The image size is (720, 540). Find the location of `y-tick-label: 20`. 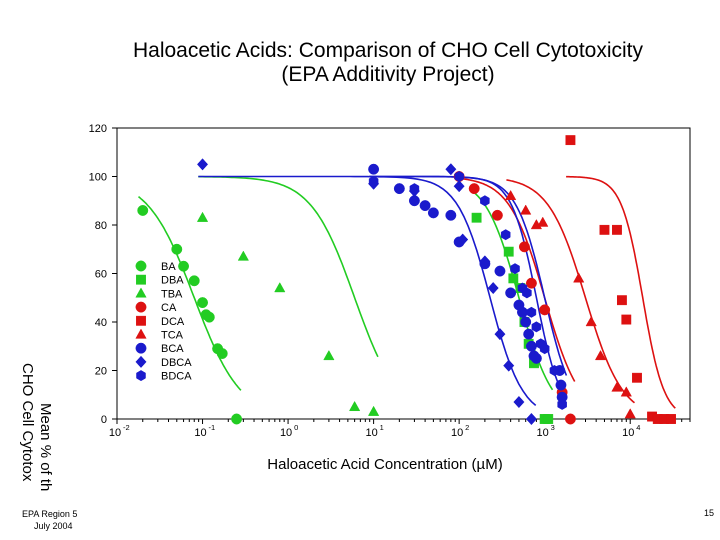

y-tick-label: 20 is located at coordinates (101, 372).